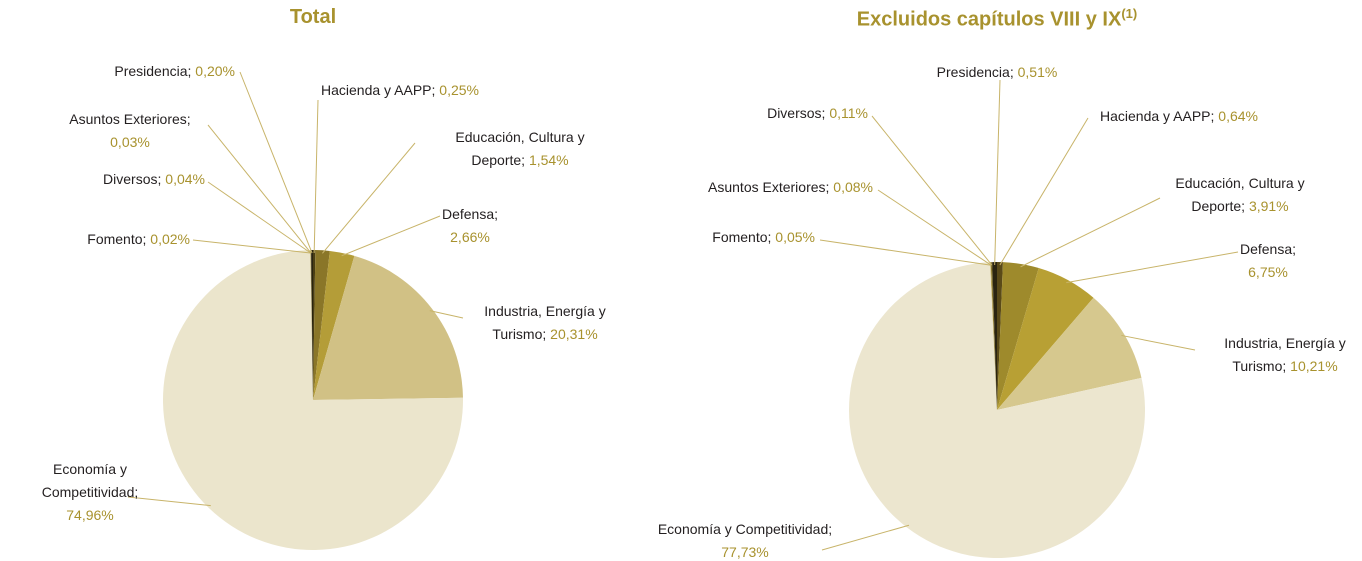 Image resolution: width=1362 pixels, height=561 pixels. I want to click on data-label: Defensa; 6,75%, so click(1268, 261).